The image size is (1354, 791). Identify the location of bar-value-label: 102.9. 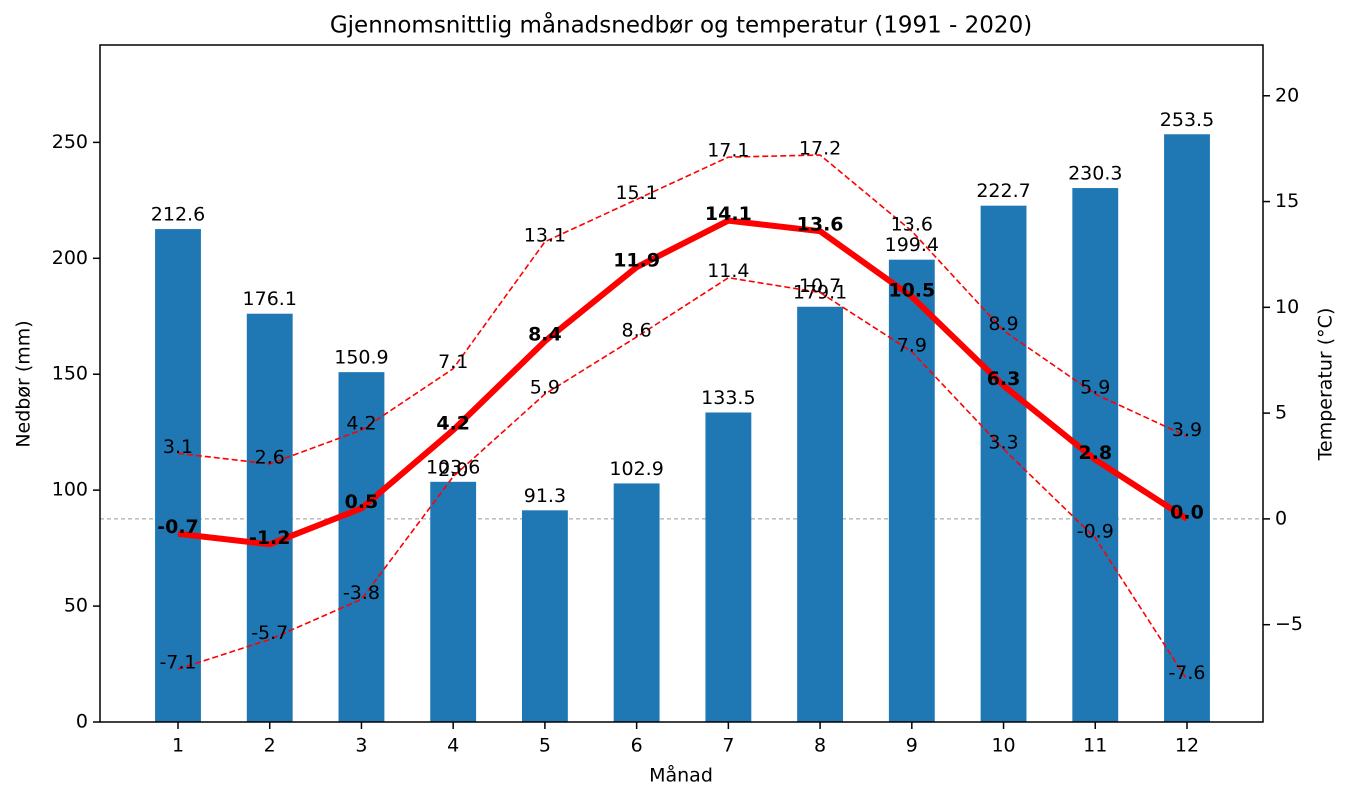
(636, 469).